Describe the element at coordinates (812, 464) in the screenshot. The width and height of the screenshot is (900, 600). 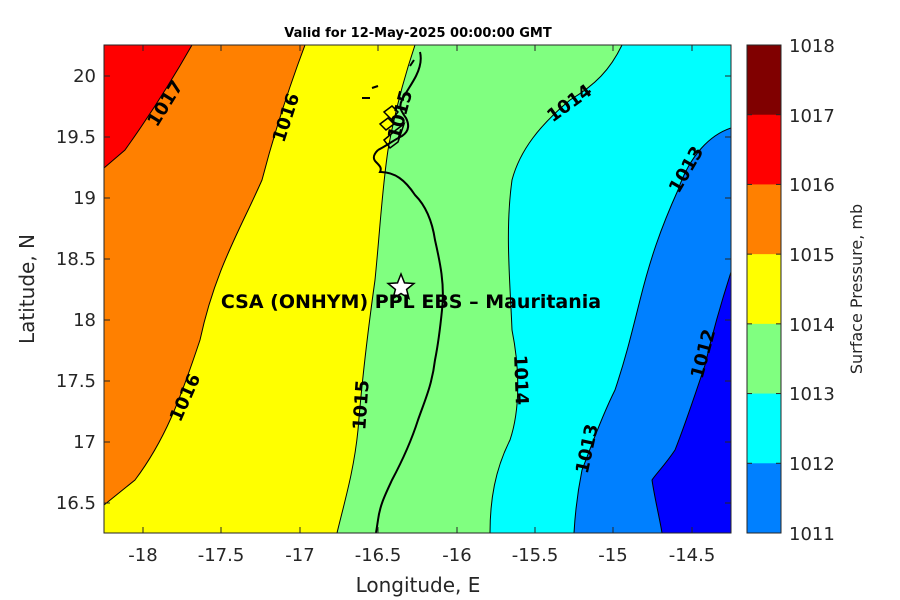
I see `colorbar-tick-label: 1012` at that location.